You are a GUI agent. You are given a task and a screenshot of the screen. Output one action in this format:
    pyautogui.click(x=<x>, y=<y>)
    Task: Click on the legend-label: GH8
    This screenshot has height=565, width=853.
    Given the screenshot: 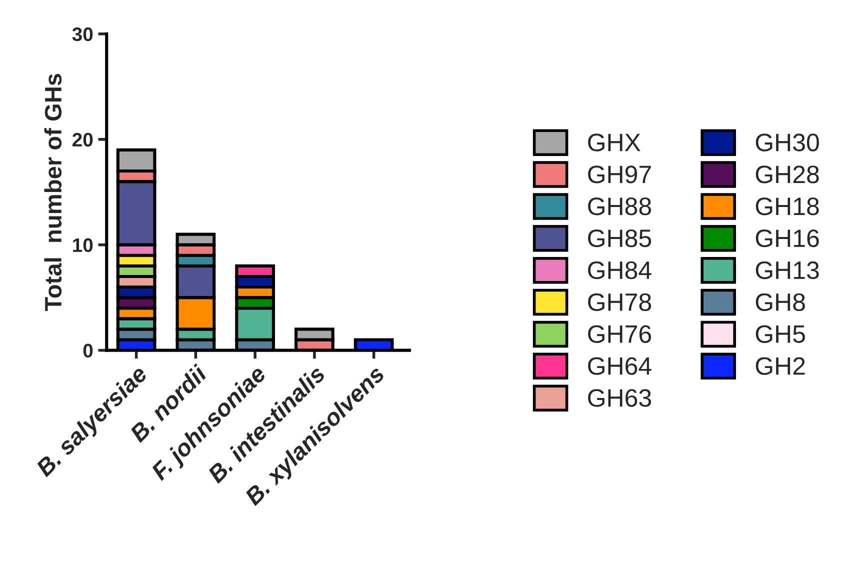 What is the action you would take?
    pyautogui.click(x=780, y=302)
    